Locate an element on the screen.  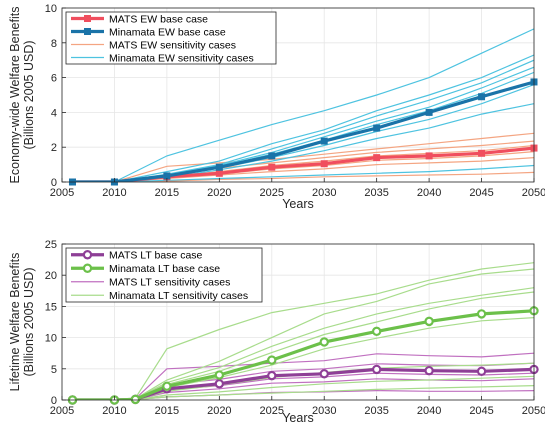
legend-label: Minamata EW base case is located at coordinates (167, 32).